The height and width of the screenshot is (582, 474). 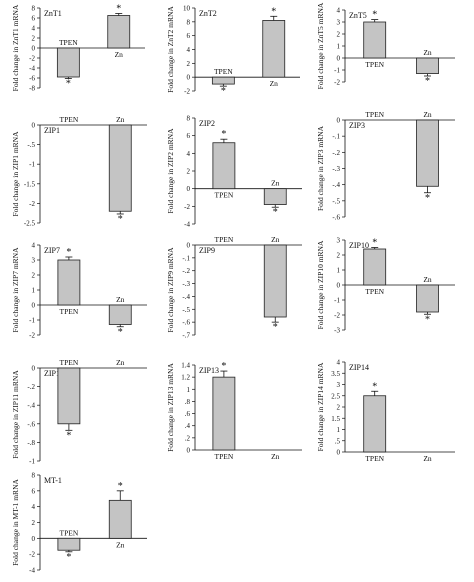 I want to click on y-axis-label: Fold change in ZIP2 mRNA, so click(x=170, y=171).